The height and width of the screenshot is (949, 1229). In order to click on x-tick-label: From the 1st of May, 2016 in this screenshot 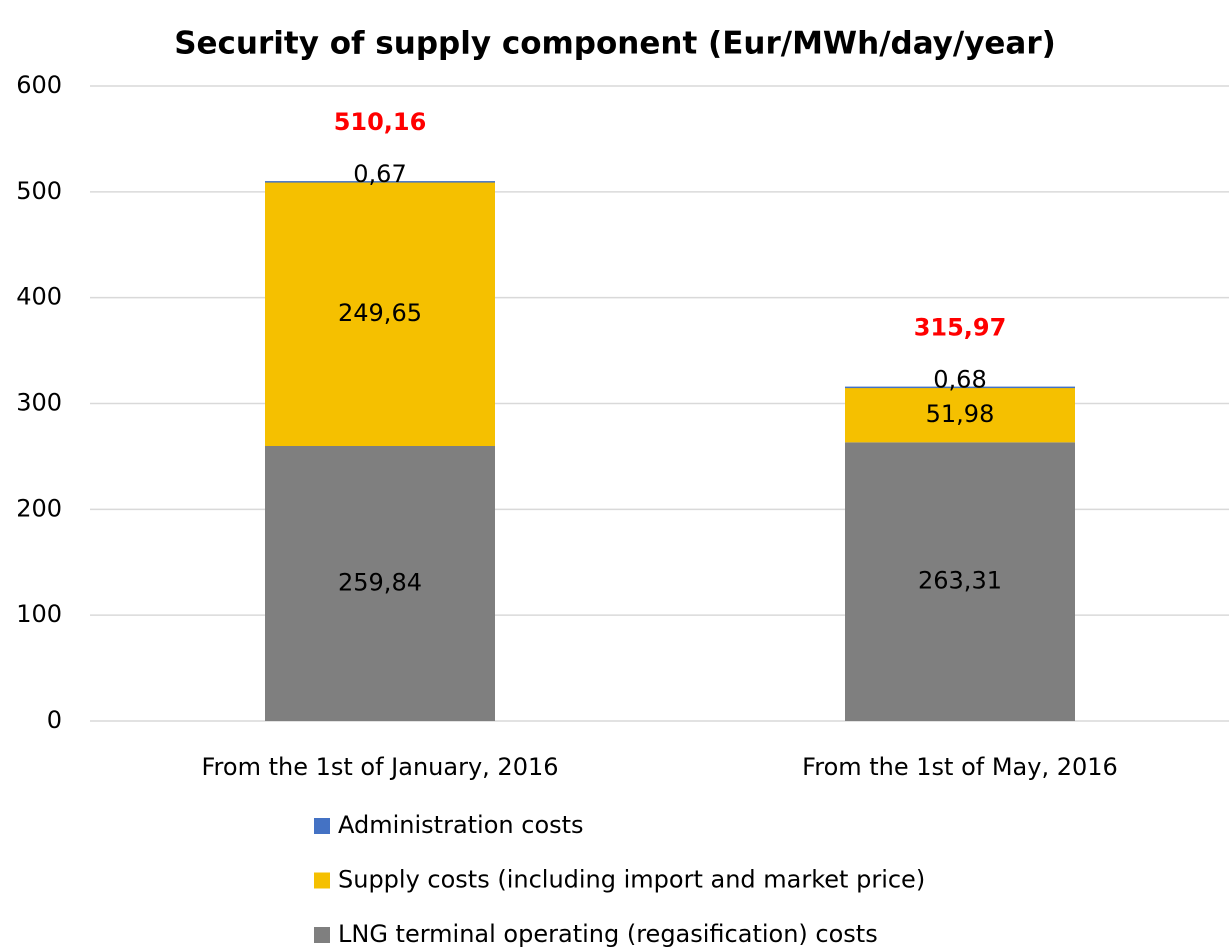, I will do `click(960, 767)`.